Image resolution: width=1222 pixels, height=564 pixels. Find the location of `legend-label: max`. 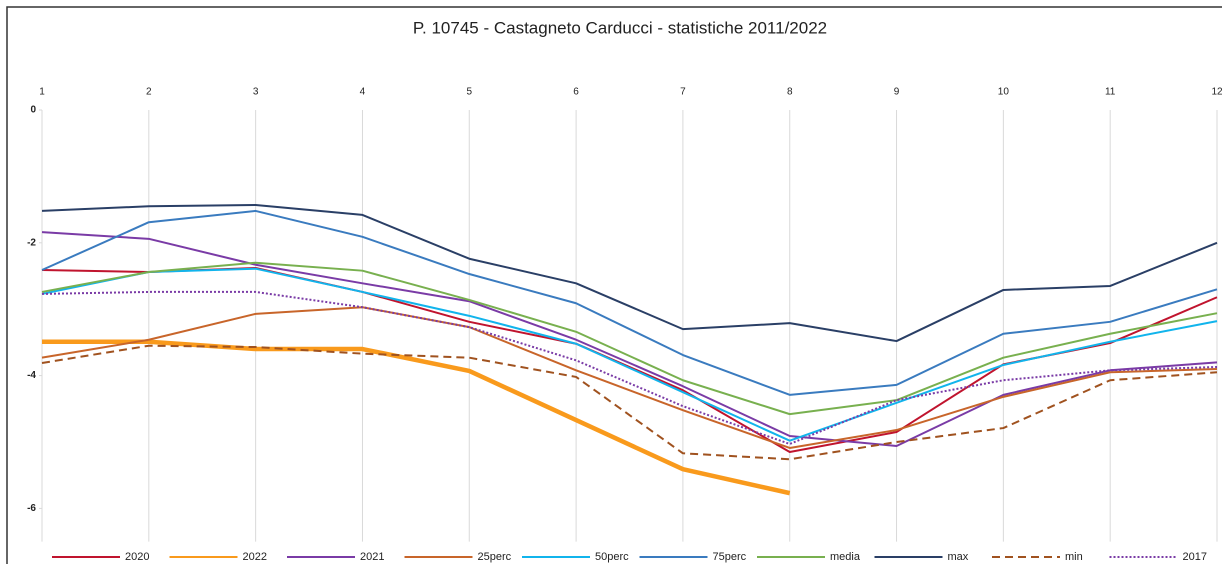

legend-label: max is located at coordinates (958, 557).